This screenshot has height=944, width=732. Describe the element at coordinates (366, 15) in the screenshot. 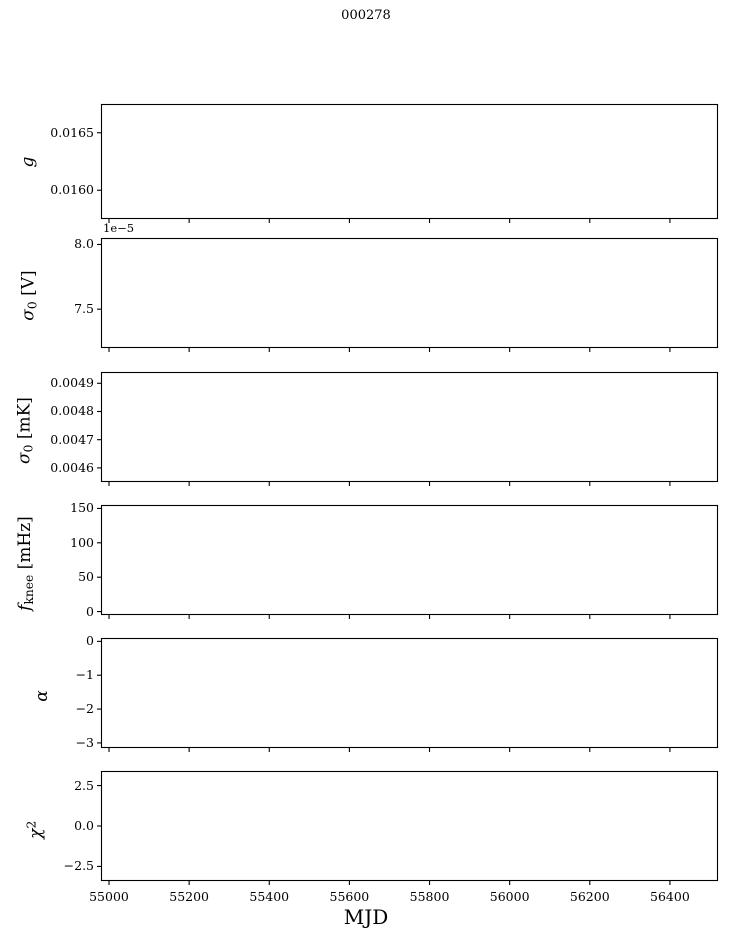

I see `figure-title: 000278` at that location.